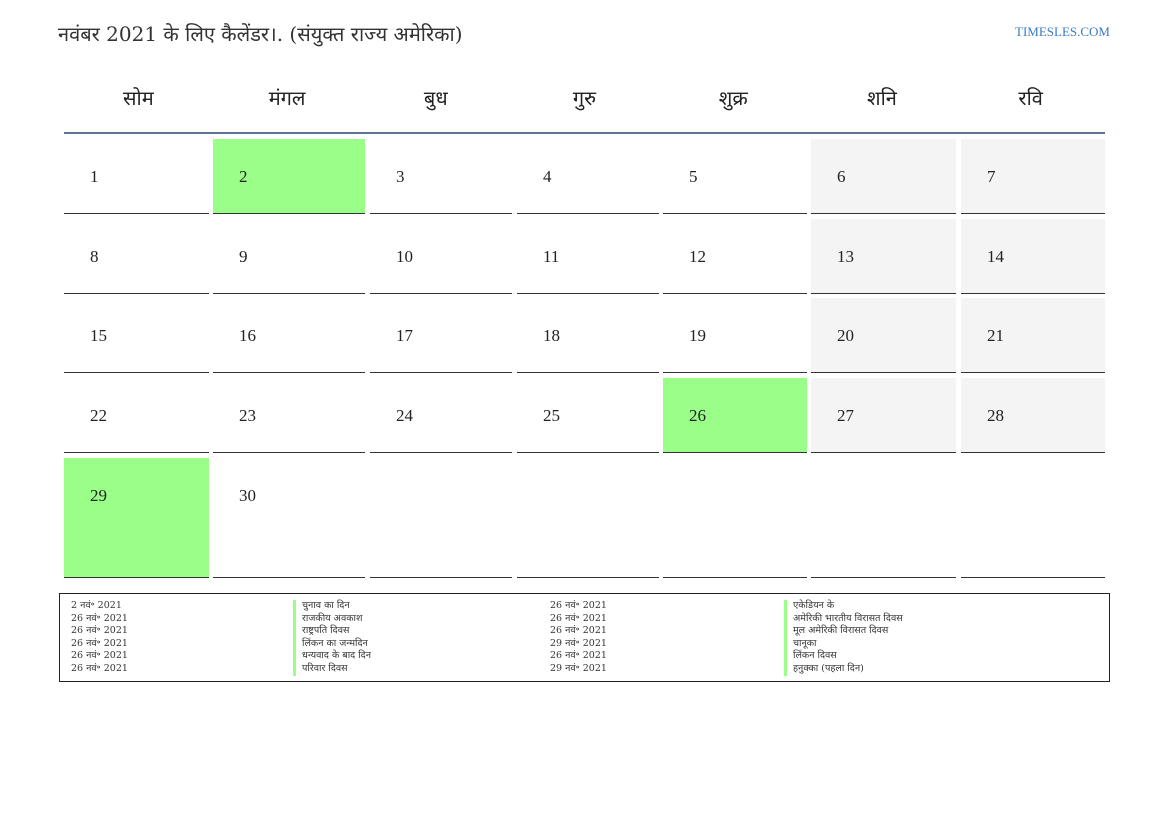  Describe the element at coordinates (883, 256) in the screenshot. I see `day-cell: 13` at that location.